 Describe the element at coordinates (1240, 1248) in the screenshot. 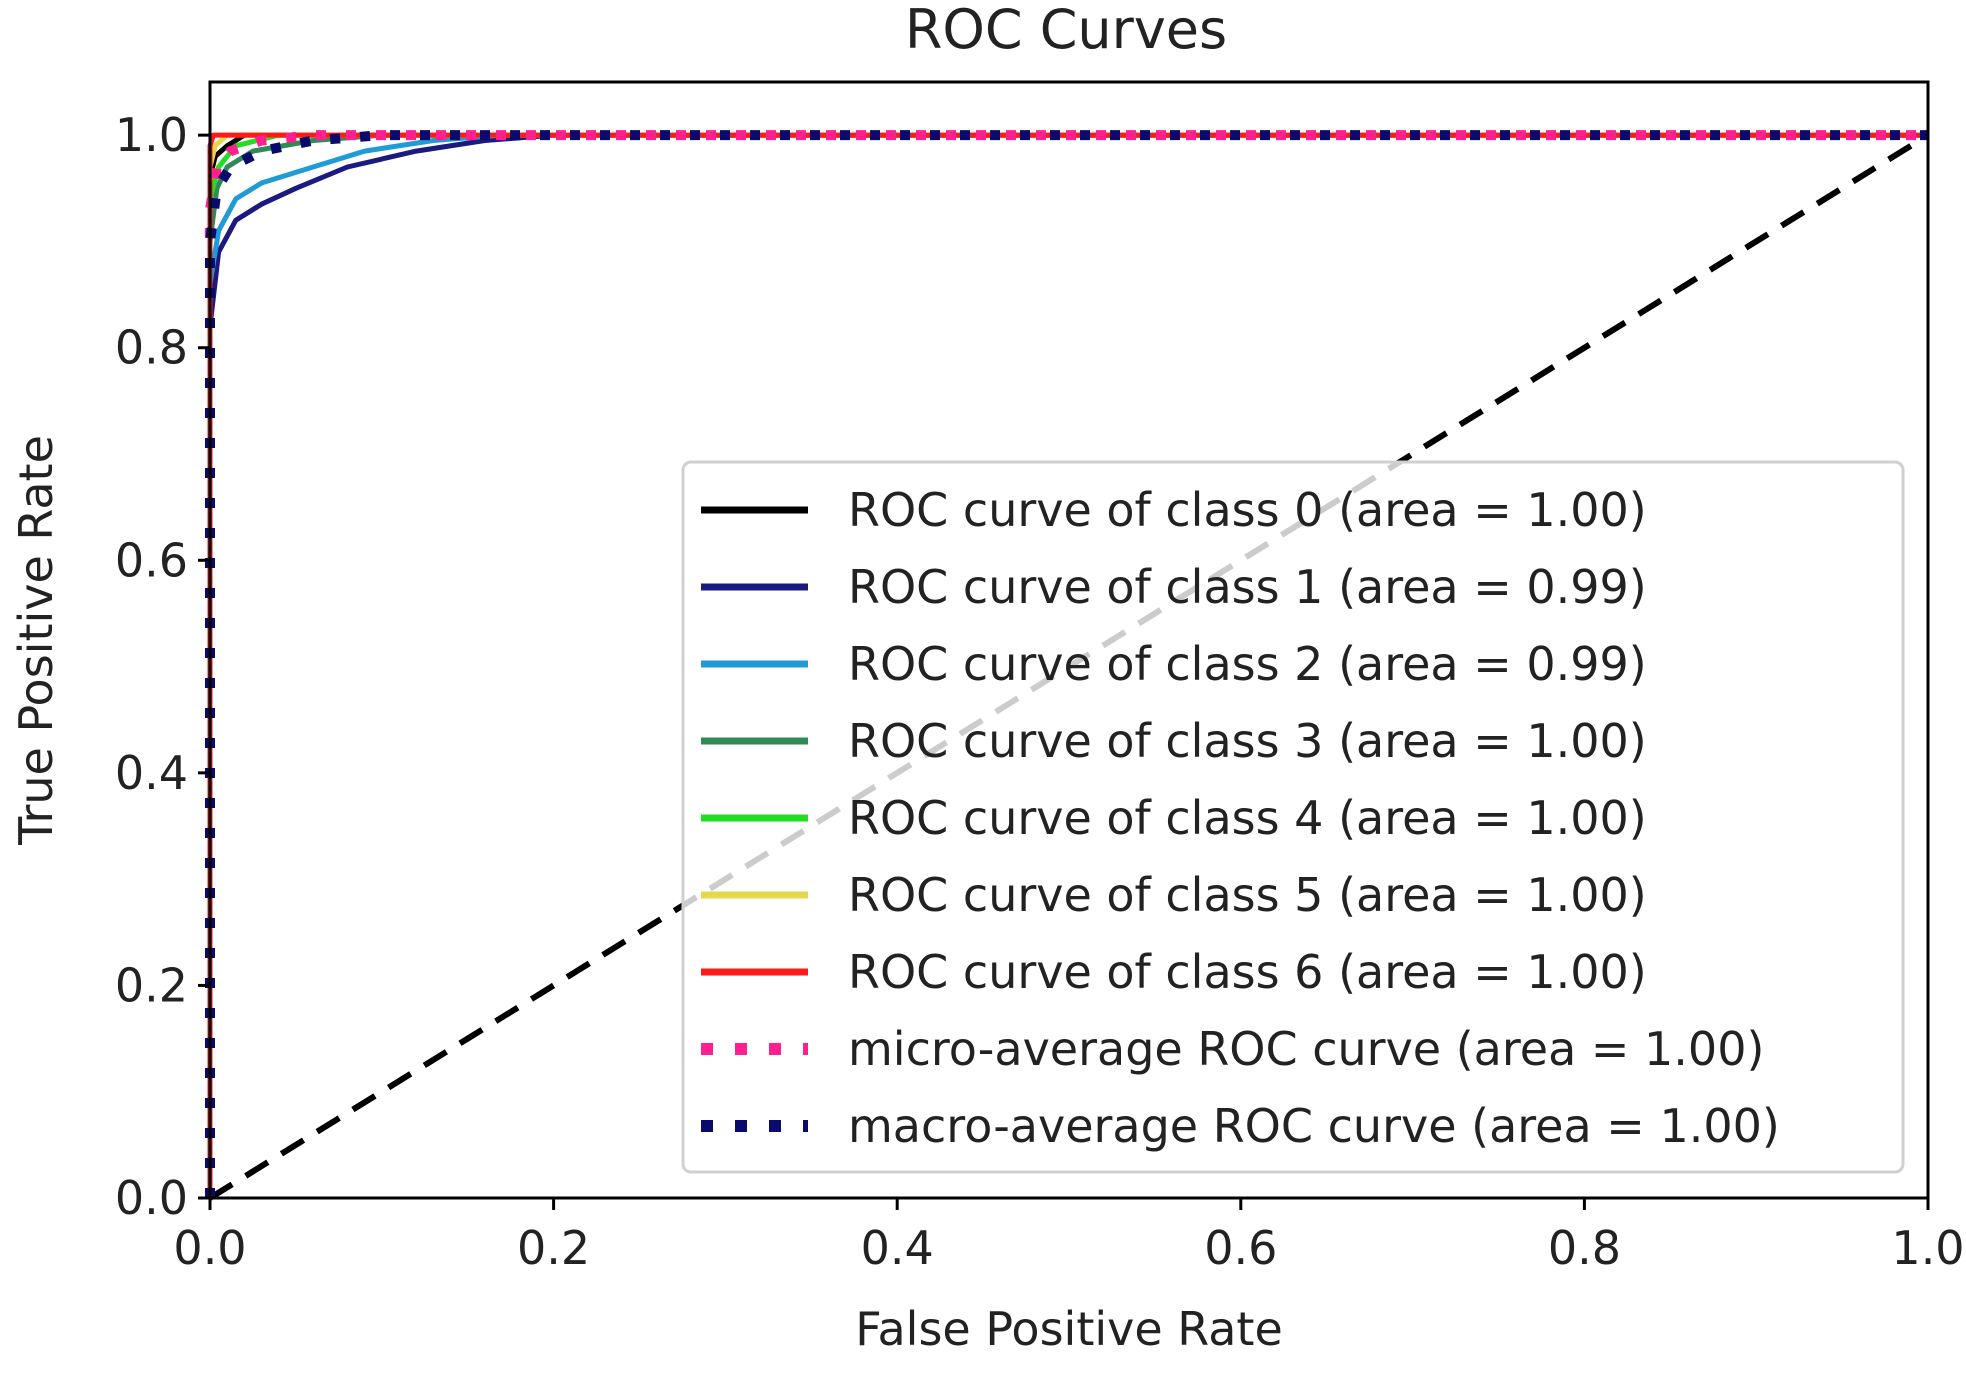

I see `x-tick-label: 0.6` at that location.